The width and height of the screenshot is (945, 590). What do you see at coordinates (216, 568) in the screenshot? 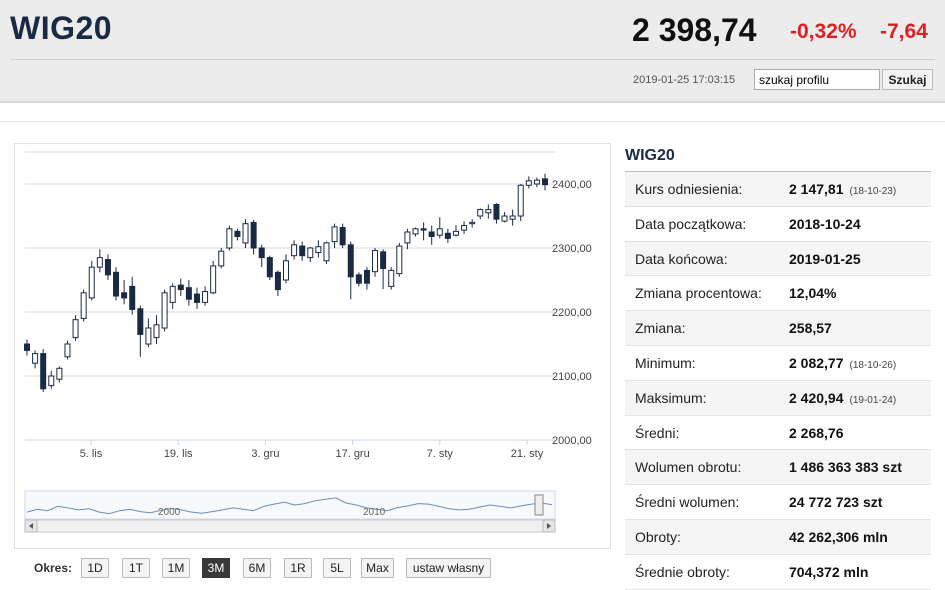
I see `period-button-3m: 3M` at bounding box center [216, 568].